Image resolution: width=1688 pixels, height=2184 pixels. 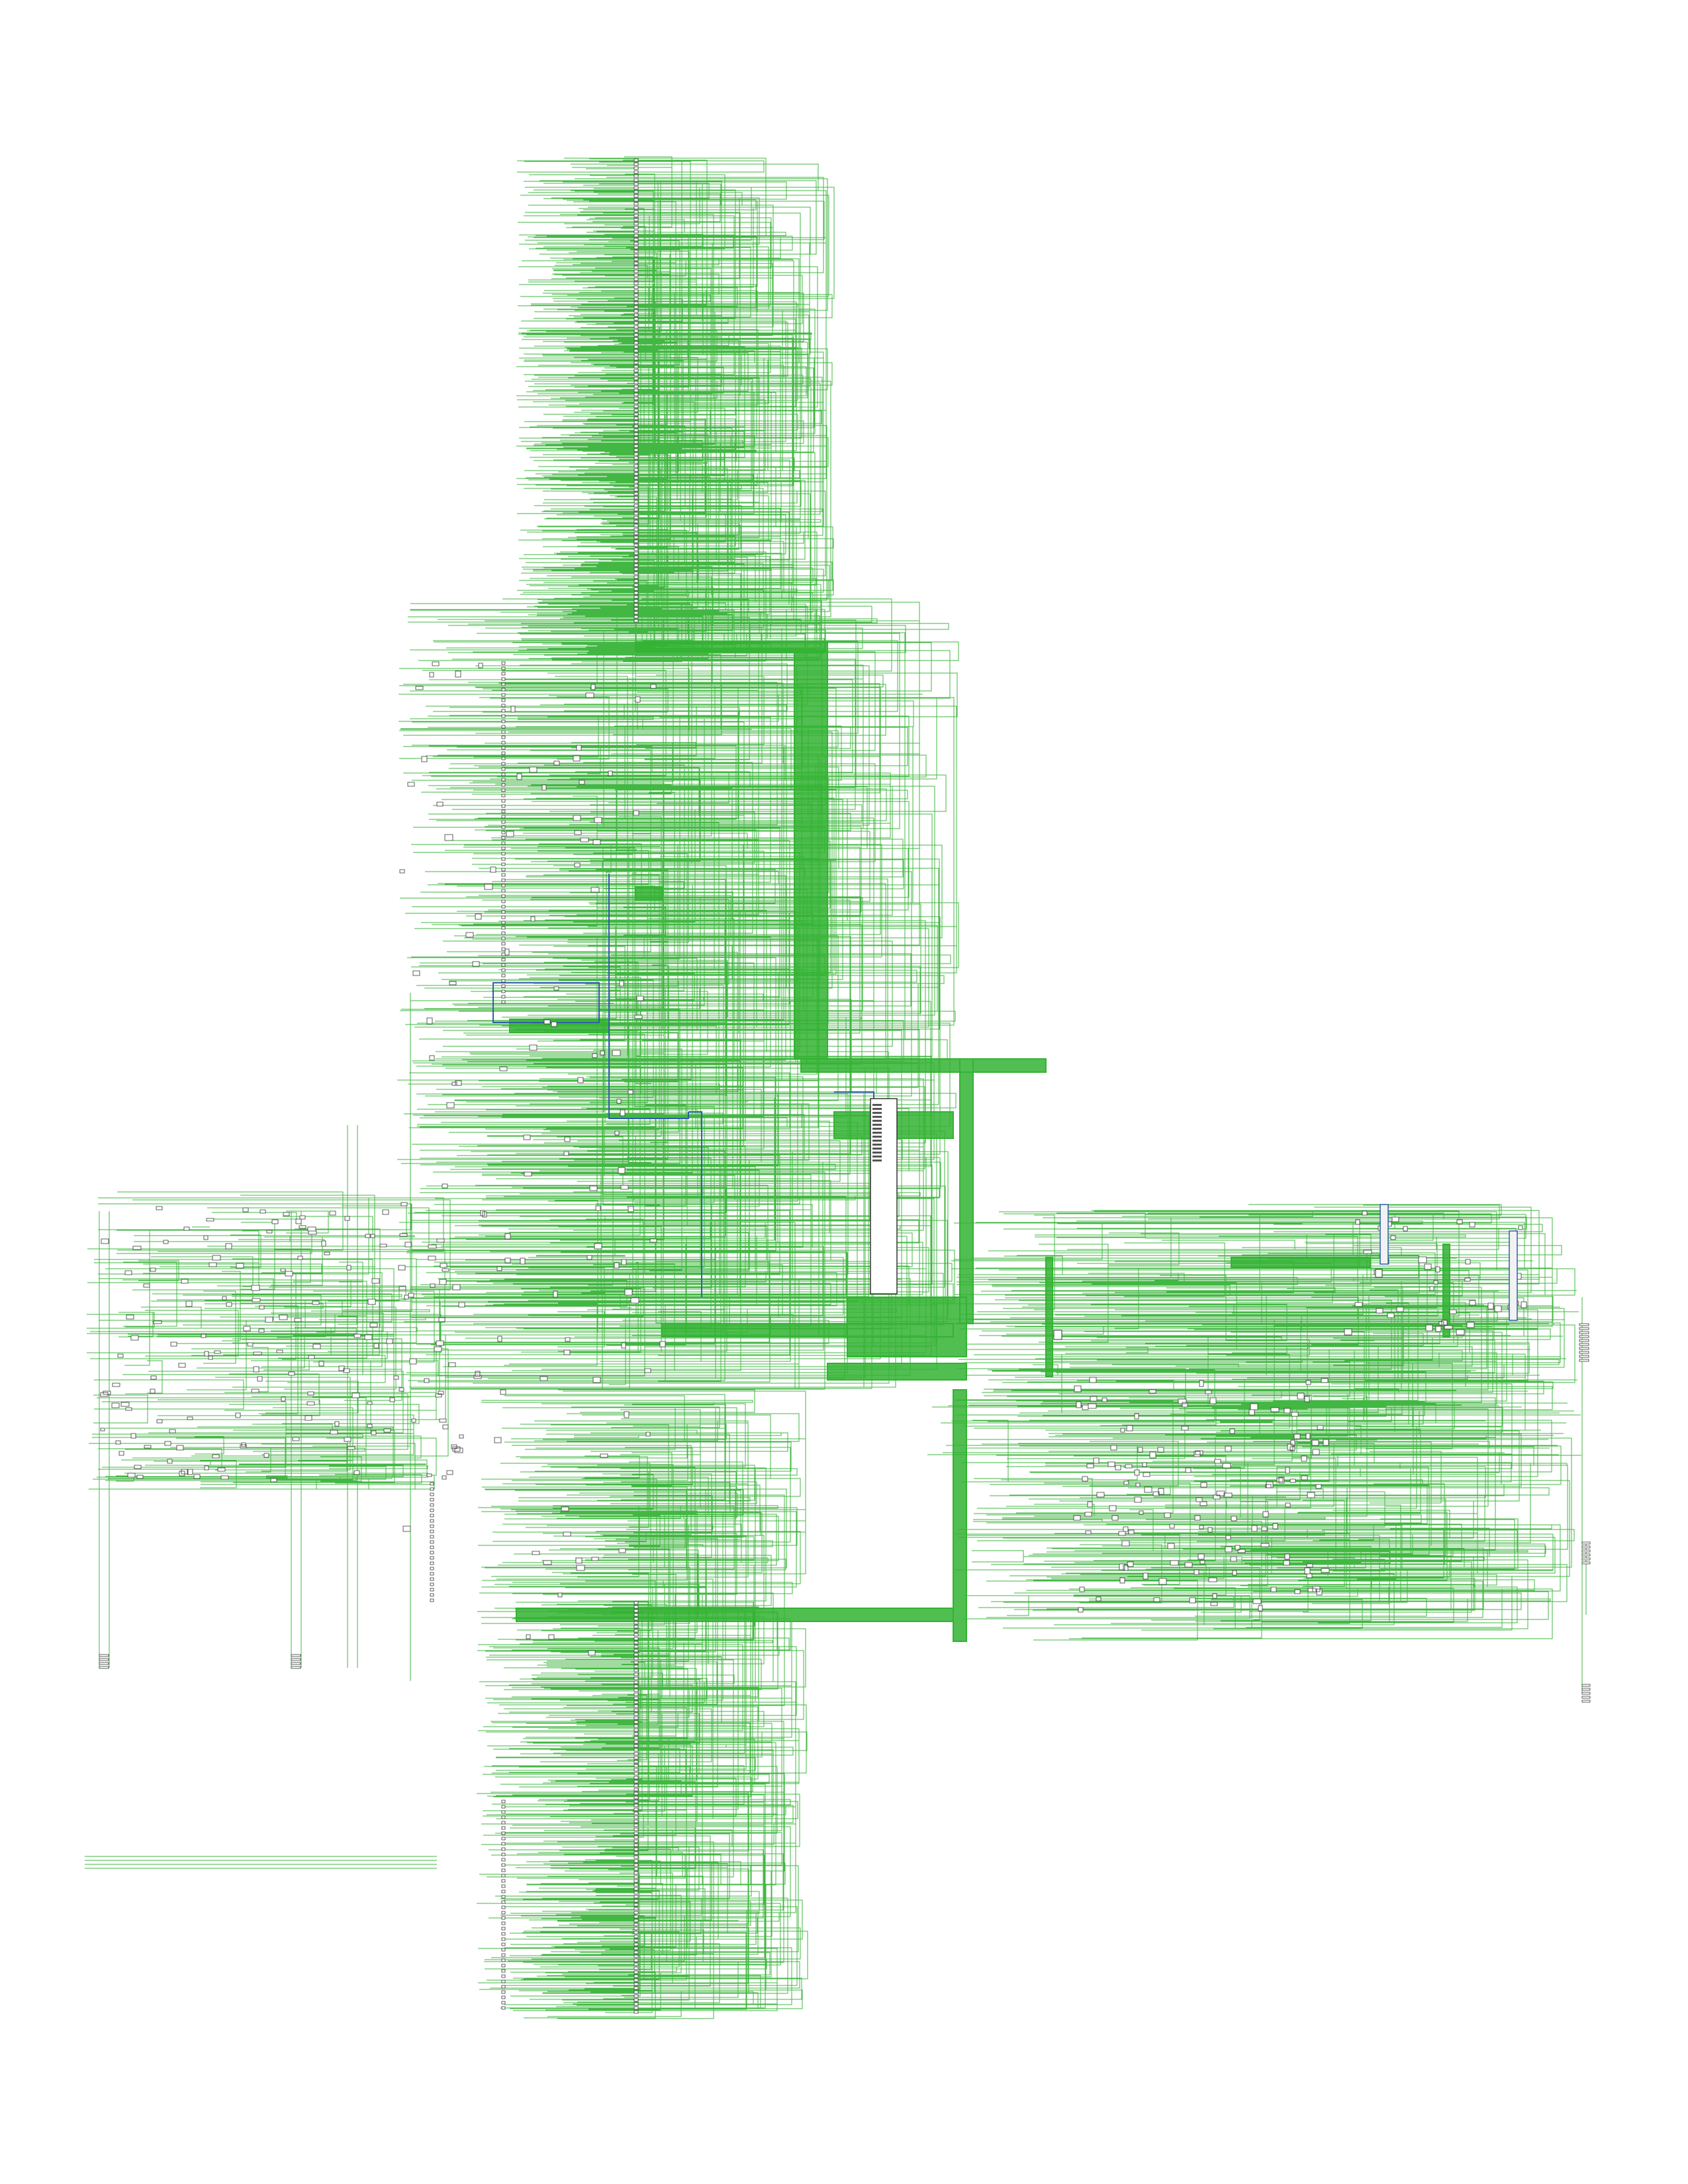 I want to click on bus-line-group, so click(x=683, y=1085).